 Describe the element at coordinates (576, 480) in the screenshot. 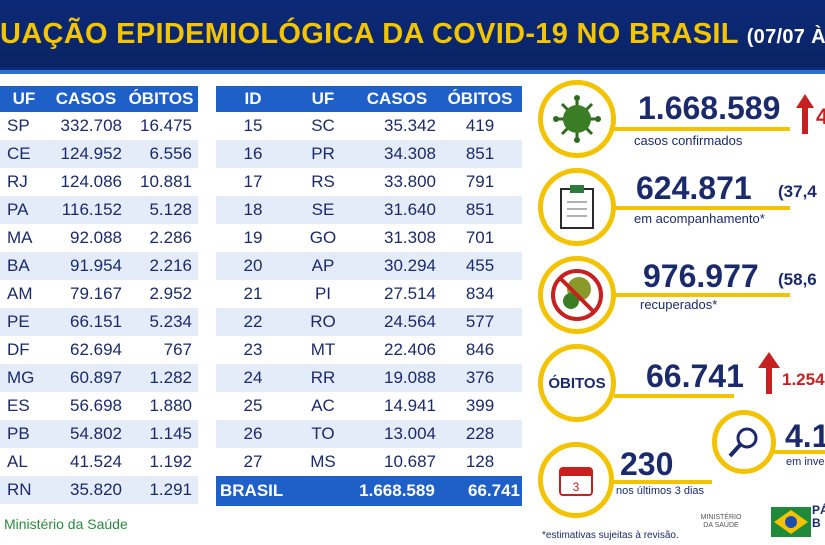

I see `calendar-icon-circle: 3` at that location.